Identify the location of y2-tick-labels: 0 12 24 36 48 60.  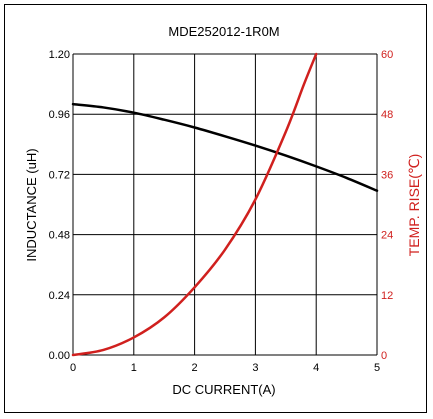
(387, 205).